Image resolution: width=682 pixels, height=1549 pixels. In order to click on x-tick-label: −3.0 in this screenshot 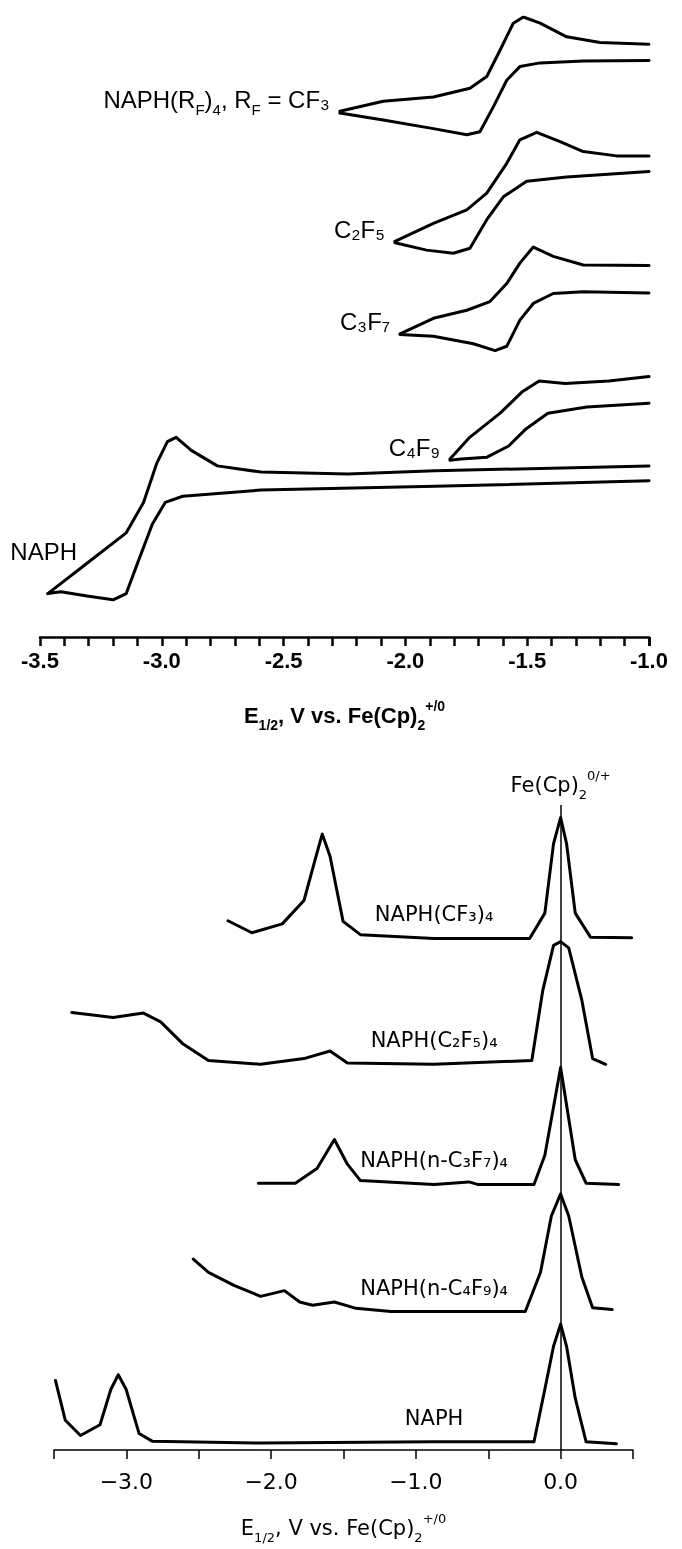, I will do `click(126, 1481)`.